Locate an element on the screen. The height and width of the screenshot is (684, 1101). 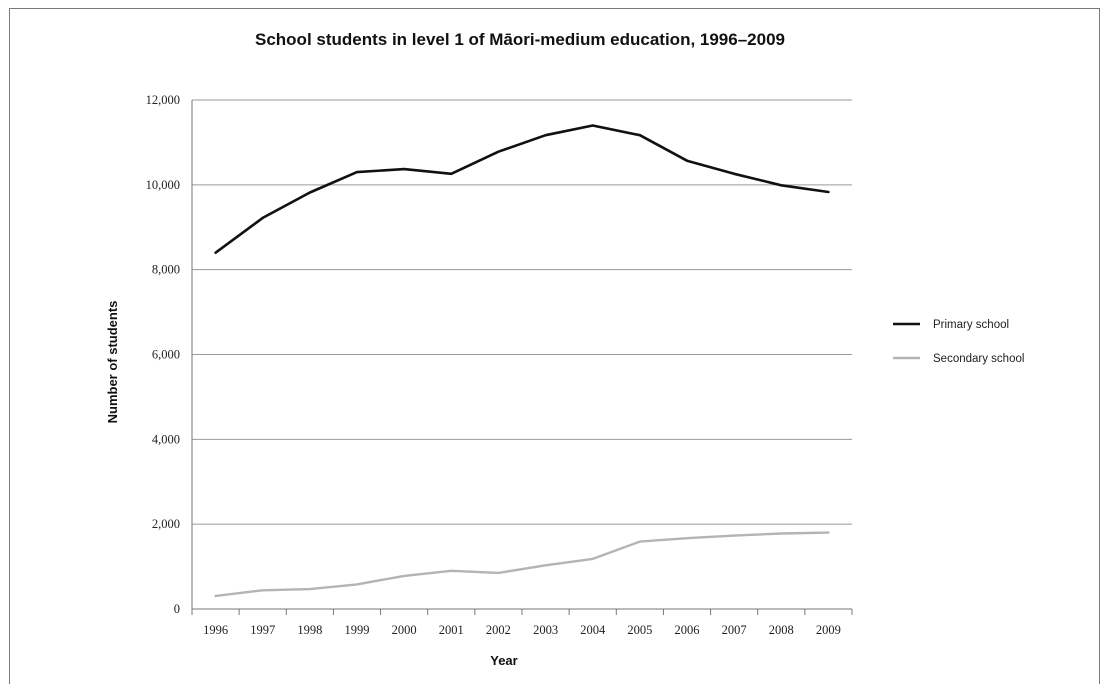
legend-label: Primary school is located at coordinates (971, 325).